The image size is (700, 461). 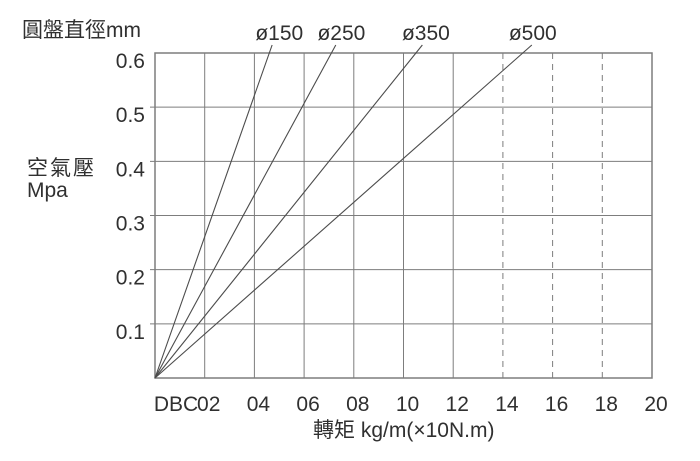 I want to click on y-tick-label: 0.6, so click(x=130, y=61).